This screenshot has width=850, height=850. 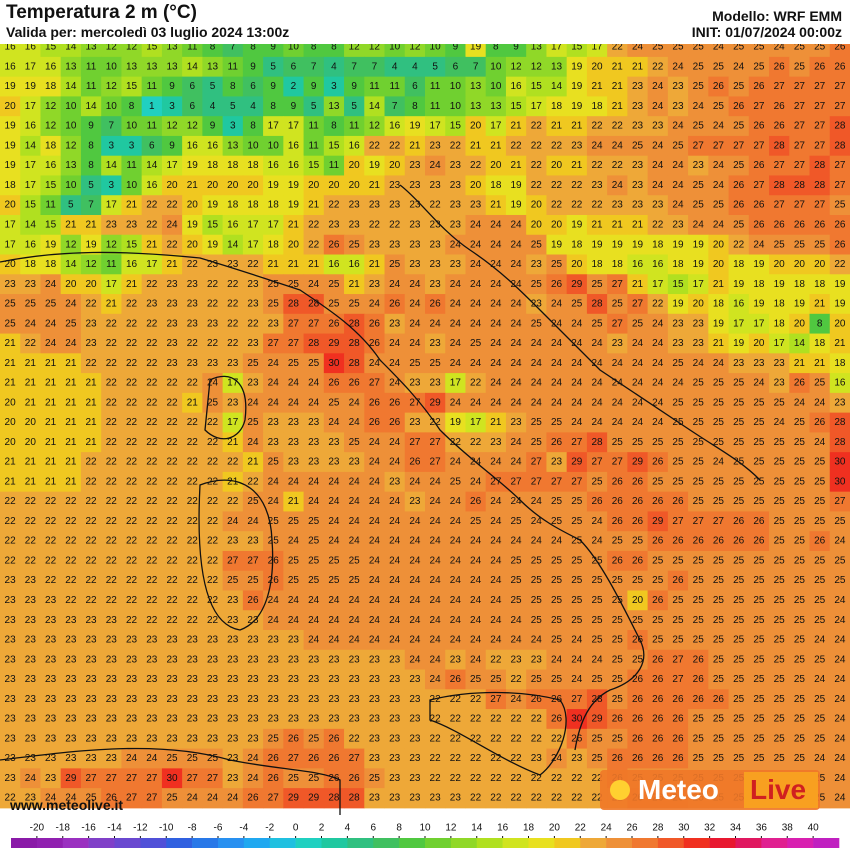 I want to click on colorbar-label: 8, so click(x=399, y=828).